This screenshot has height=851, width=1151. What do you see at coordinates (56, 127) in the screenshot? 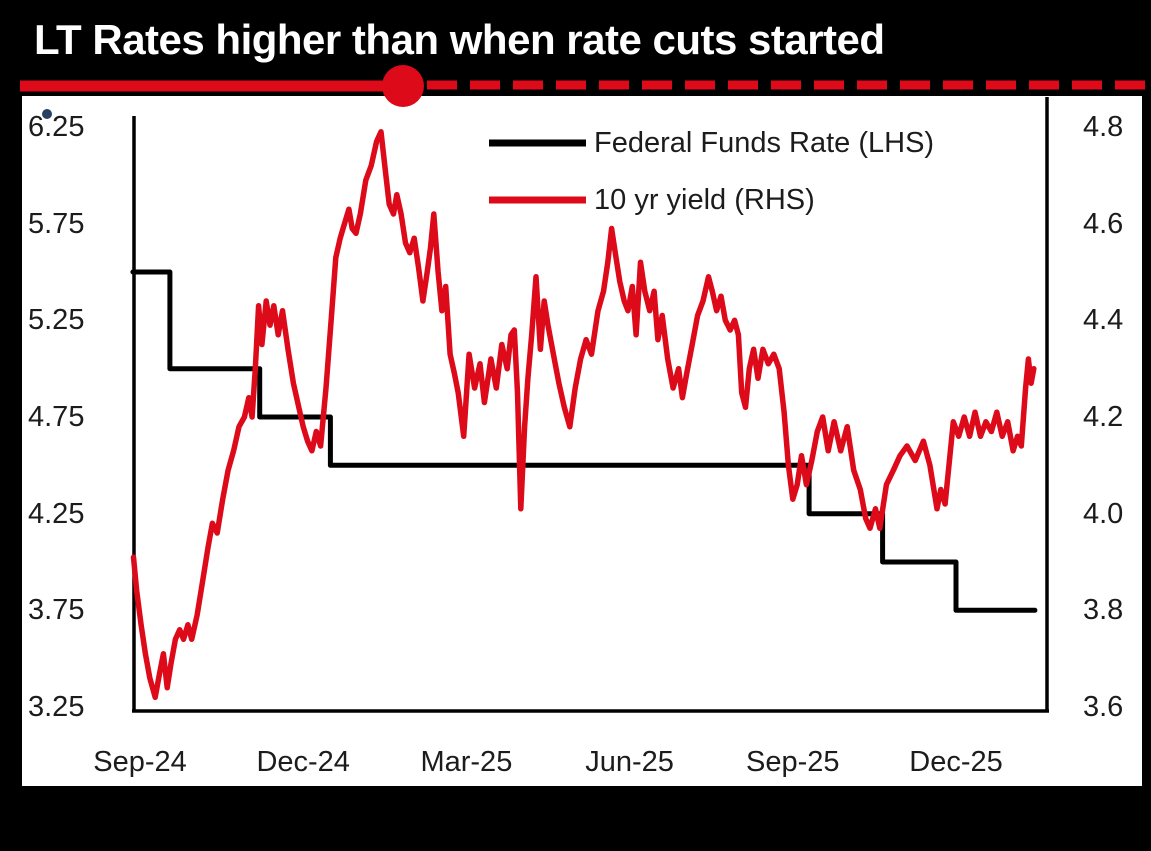
I see `left-axis-tick: 6.25` at bounding box center [56, 127].